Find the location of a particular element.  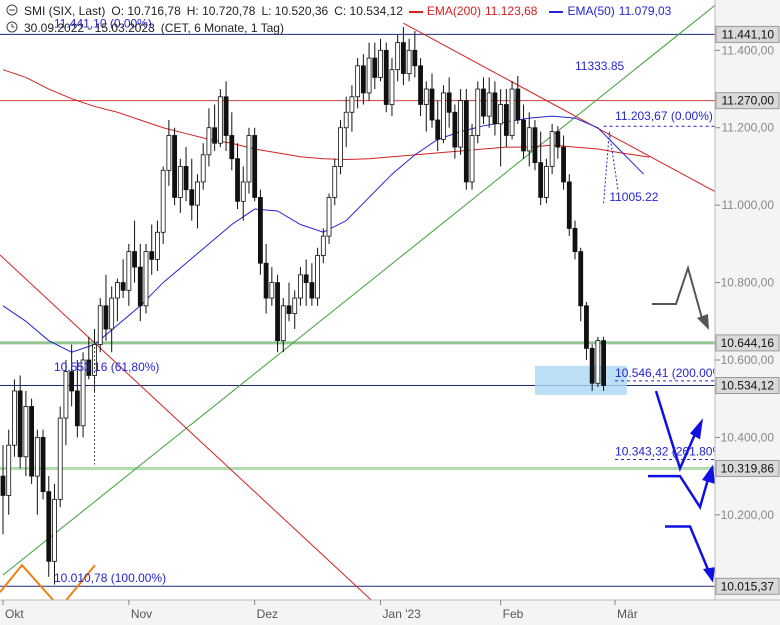

minus-icon is located at coordinates (12, 11).